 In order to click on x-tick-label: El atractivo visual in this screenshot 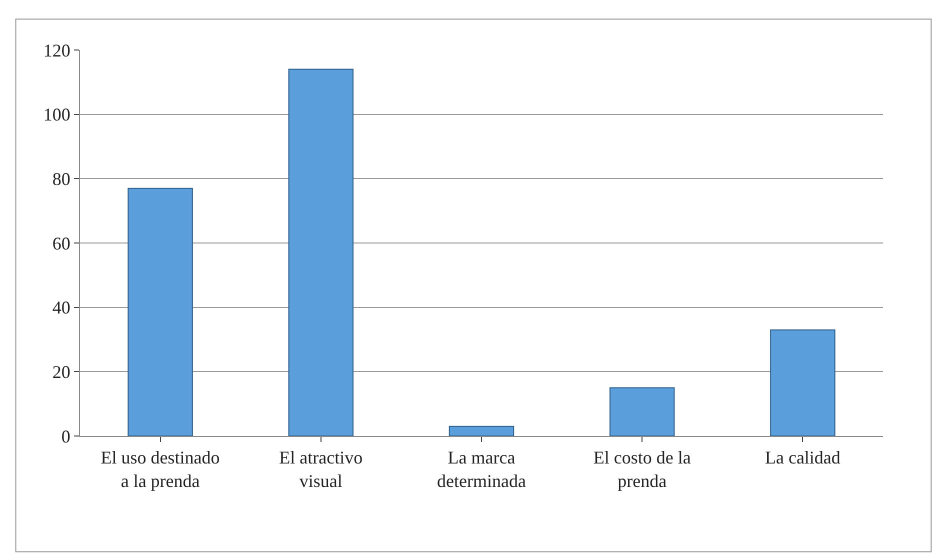, I will do `click(321, 469)`.